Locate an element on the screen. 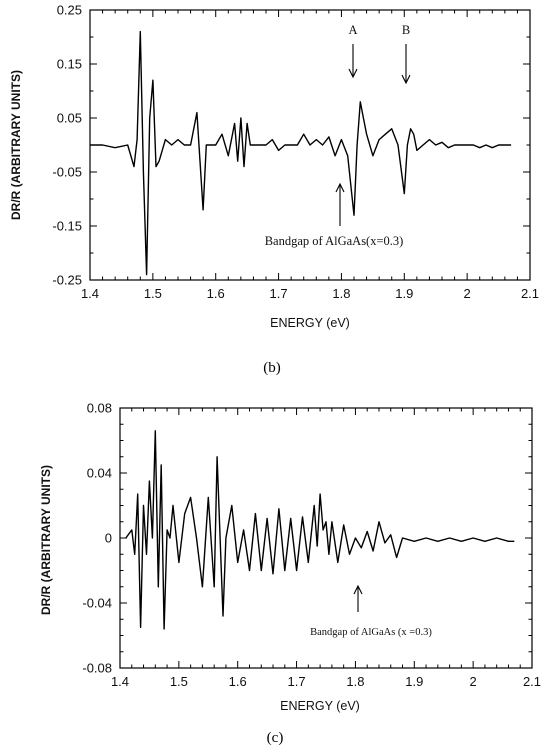 The image size is (550, 751). annotation-a-label: A is located at coordinates (352, 30).